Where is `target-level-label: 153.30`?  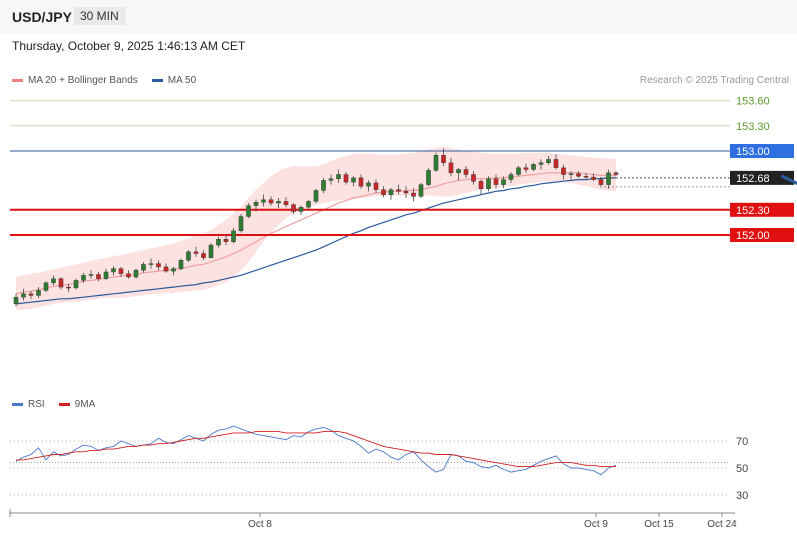
target-level-label: 153.30 is located at coordinates (753, 127).